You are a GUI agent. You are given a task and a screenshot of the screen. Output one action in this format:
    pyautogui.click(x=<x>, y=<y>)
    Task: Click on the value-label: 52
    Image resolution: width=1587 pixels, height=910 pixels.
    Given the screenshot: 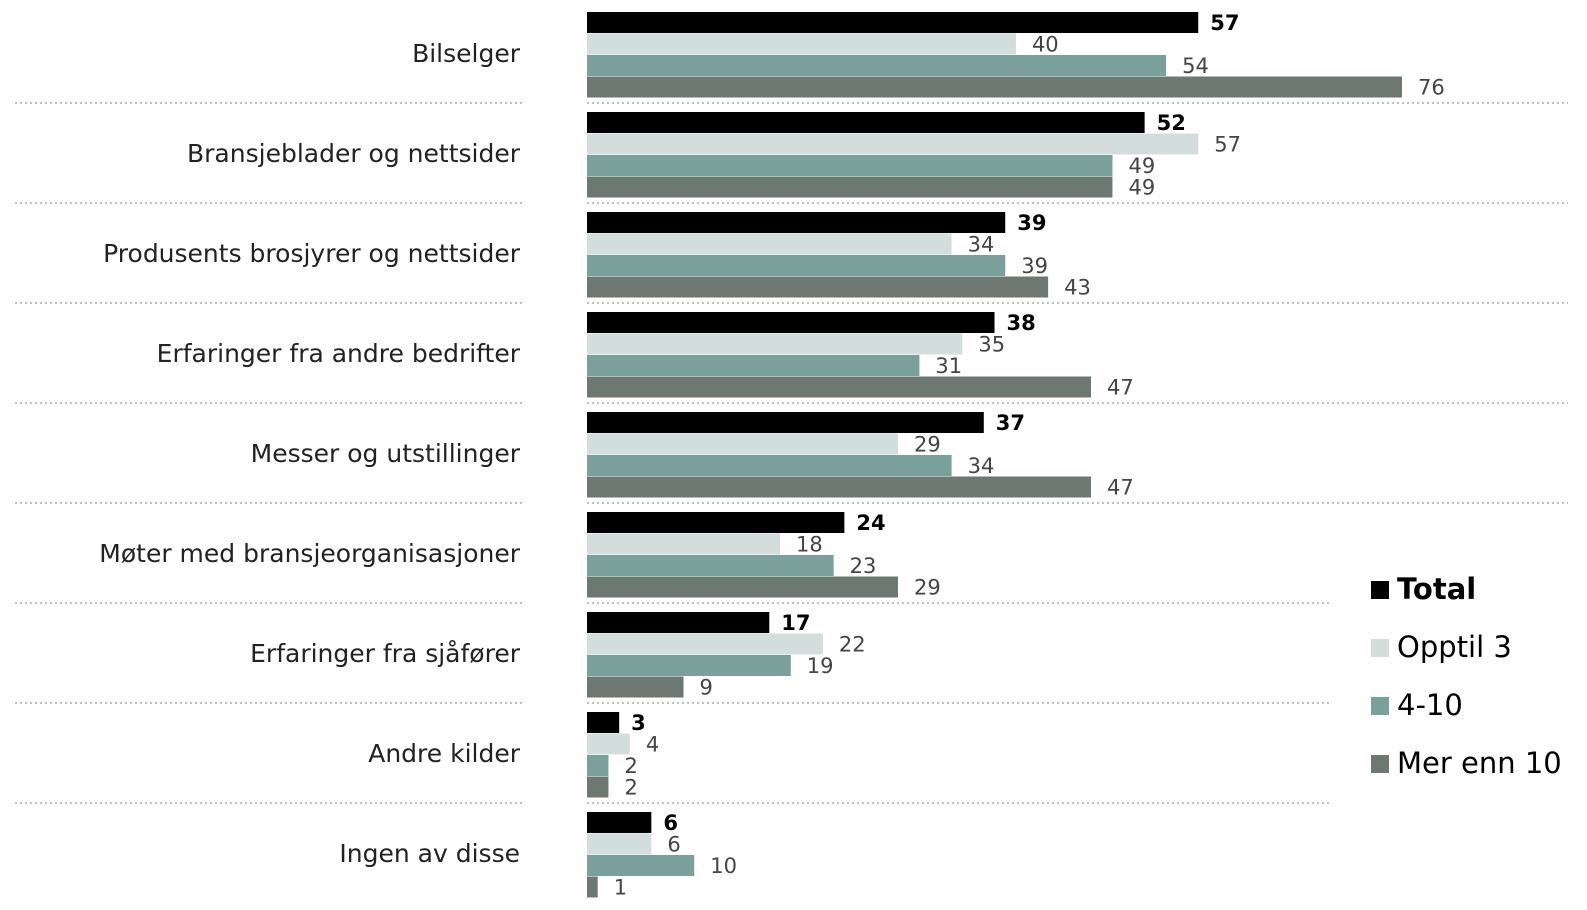 What is the action you would take?
    pyautogui.click(x=1171, y=123)
    